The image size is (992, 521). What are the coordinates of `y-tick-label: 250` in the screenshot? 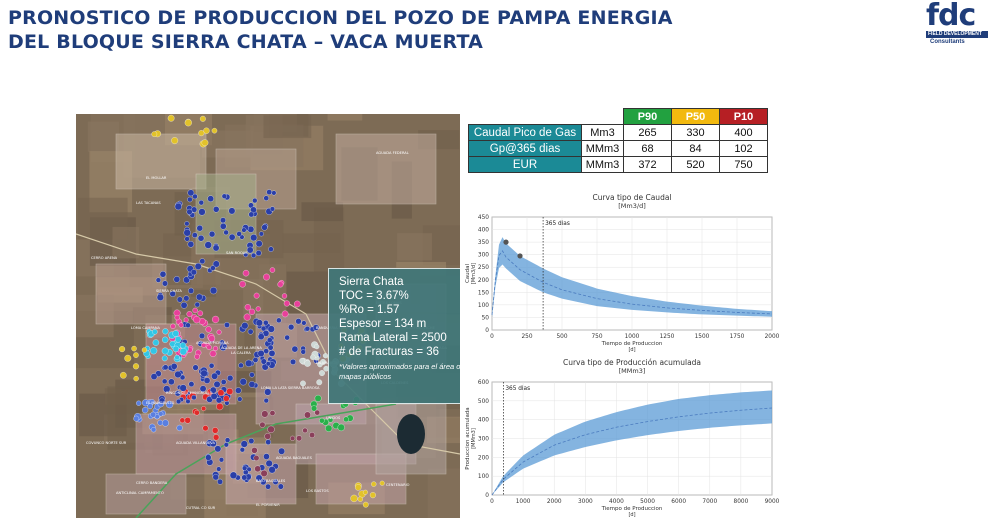 It's located at (483, 268).